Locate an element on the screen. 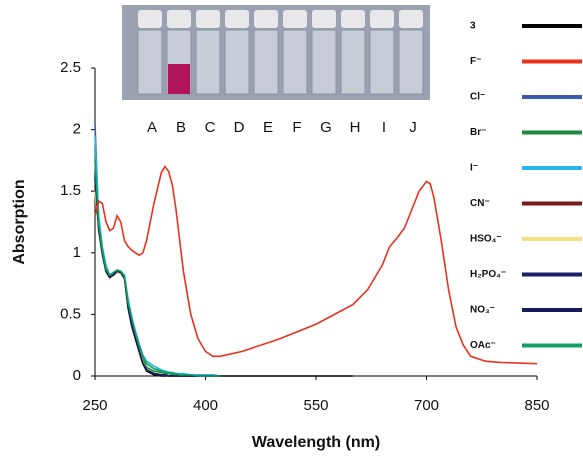 The height and width of the screenshot is (459, 583). x-axis-title: Wavelength (nm) is located at coordinates (316, 442).